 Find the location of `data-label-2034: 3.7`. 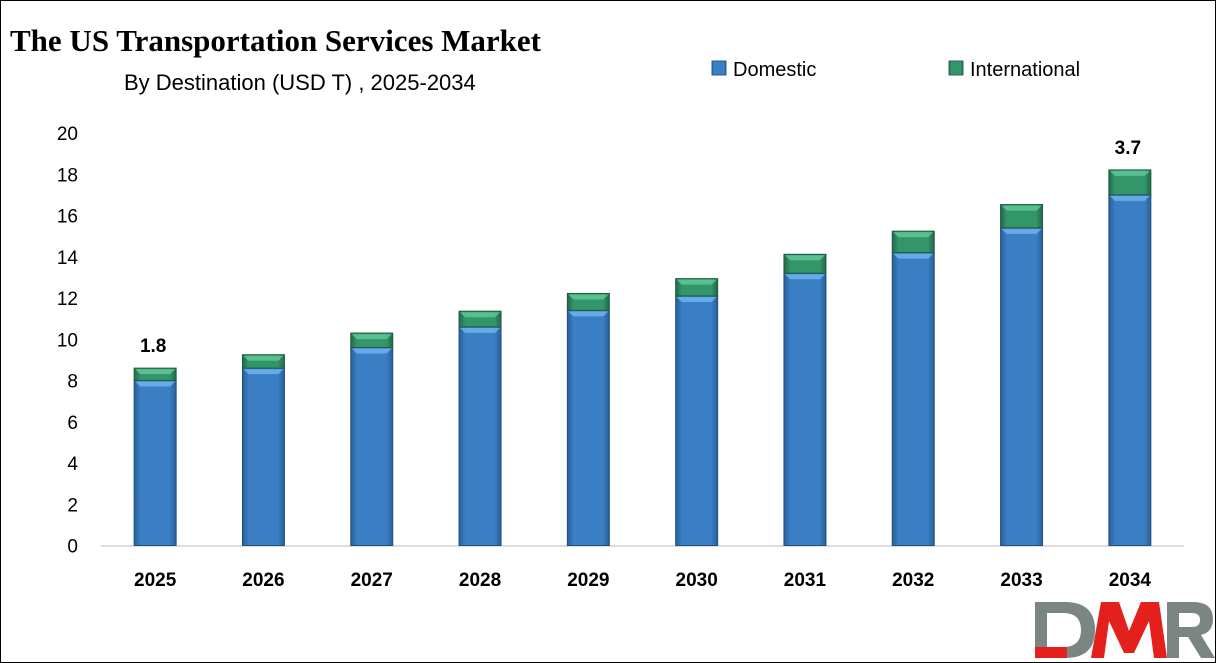

data-label-2034: 3.7 is located at coordinates (1128, 148).